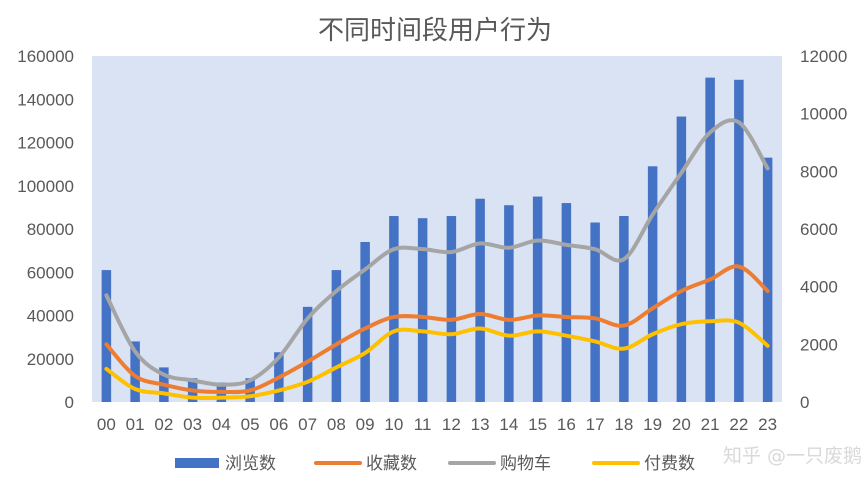 The height and width of the screenshot is (487, 867). Describe the element at coordinates (819, 229) in the screenshot. I see `y-right-tick-label: 6000` at that location.